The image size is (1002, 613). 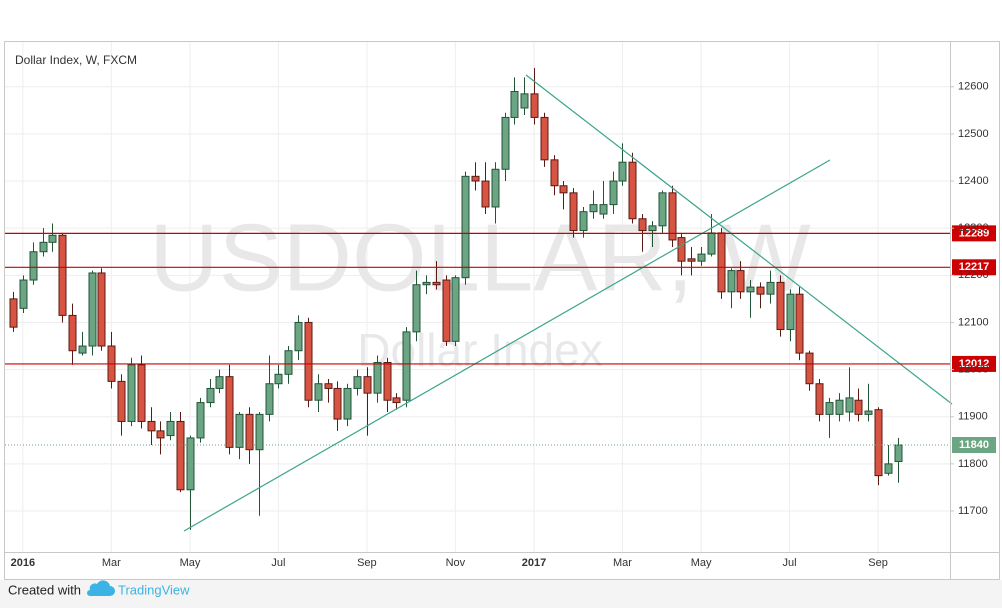 What do you see at coordinates (101, 588) in the screenshot?
I see `logo-cloud` at bounding box center [101, 588].